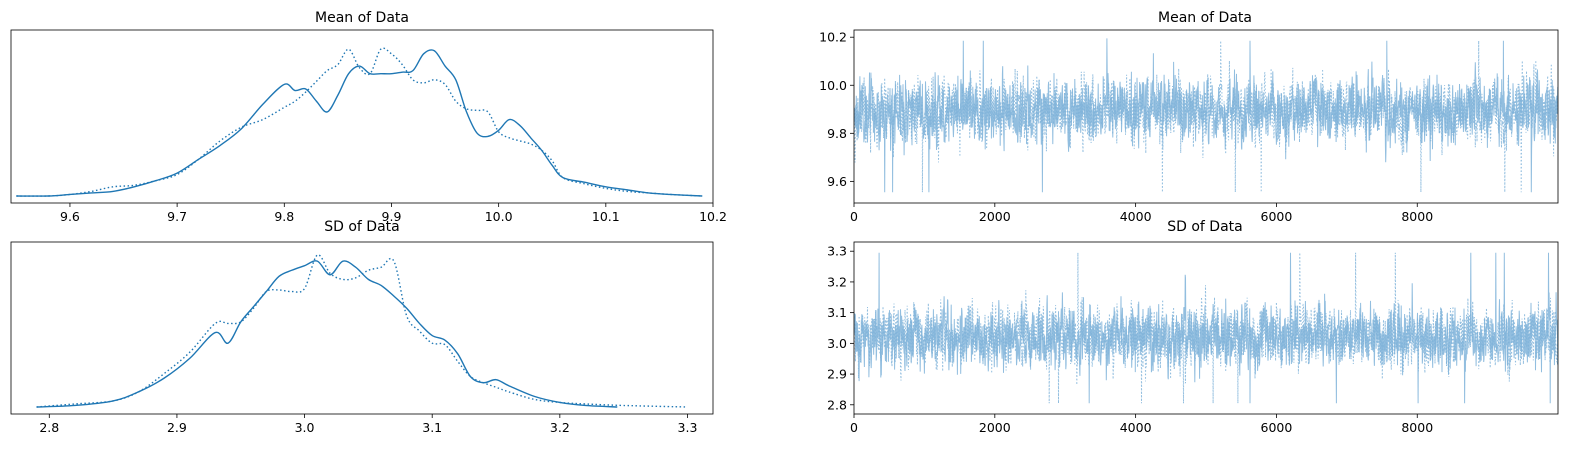 The image size is (1570, 449). What do you see at coordinates (833, 85) in the screenshot?
I see `mean-trace-ytick-label: 10.0` at bounding box center [833, 85].